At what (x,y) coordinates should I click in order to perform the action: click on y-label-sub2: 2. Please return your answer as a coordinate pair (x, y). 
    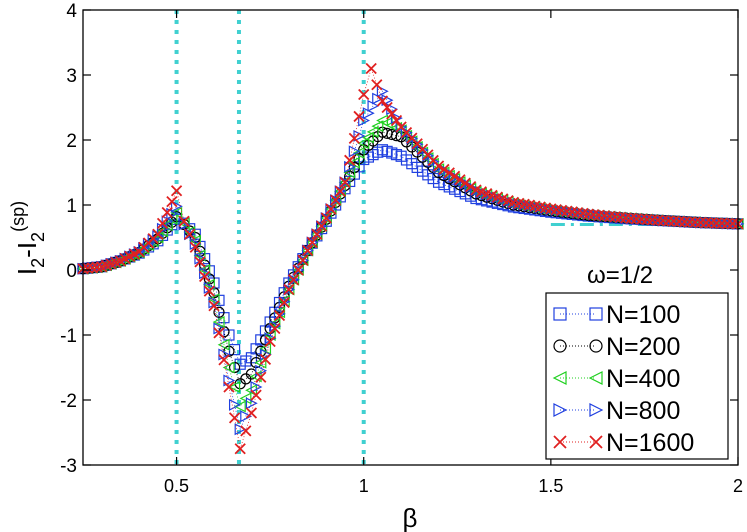
    Looking at the image, I should click on (38, 237).